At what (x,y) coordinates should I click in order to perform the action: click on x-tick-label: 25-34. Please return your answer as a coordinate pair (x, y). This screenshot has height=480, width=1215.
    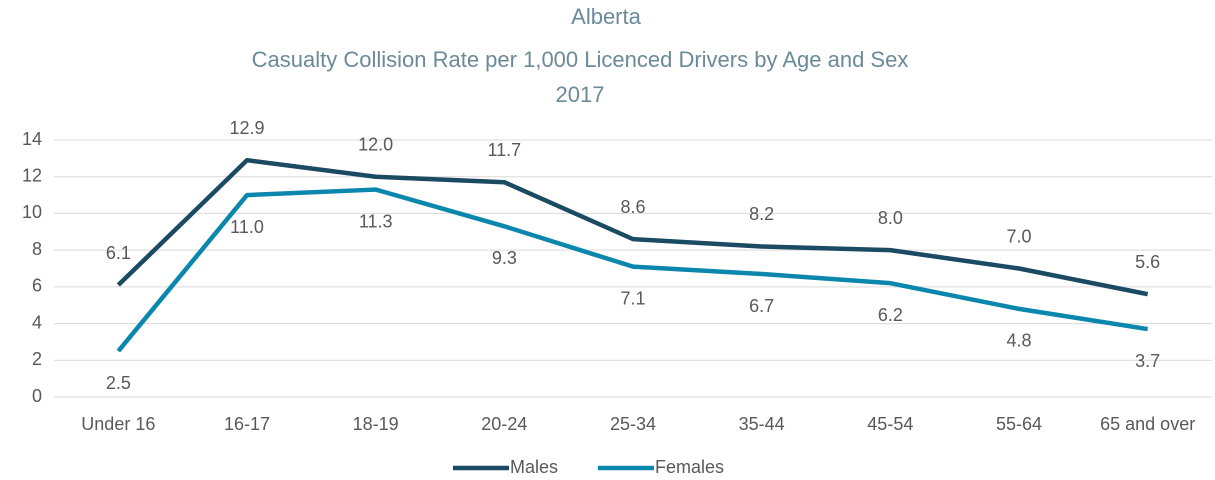
    Looking at the image, I should click on (633, 424).